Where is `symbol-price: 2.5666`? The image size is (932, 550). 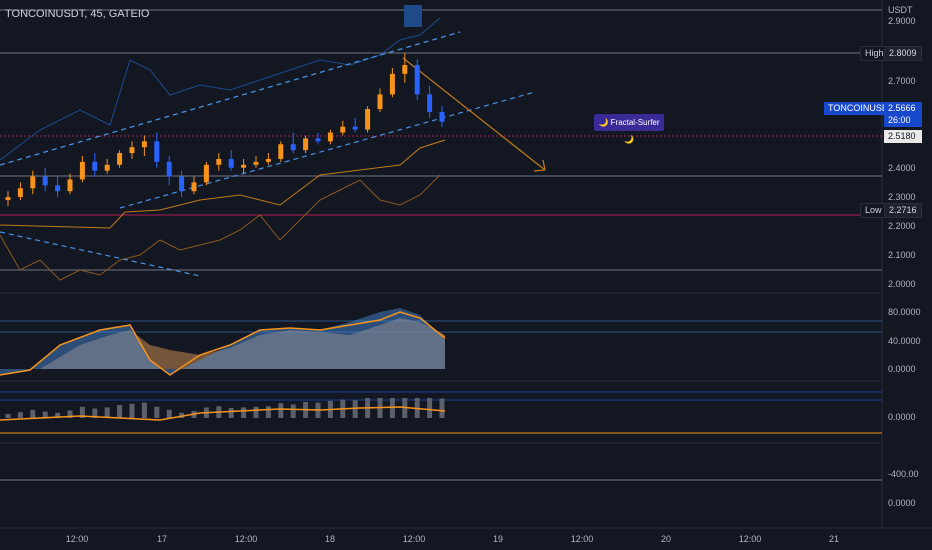
symbol-price: 2.5666 is located at coordinates (903, 108).